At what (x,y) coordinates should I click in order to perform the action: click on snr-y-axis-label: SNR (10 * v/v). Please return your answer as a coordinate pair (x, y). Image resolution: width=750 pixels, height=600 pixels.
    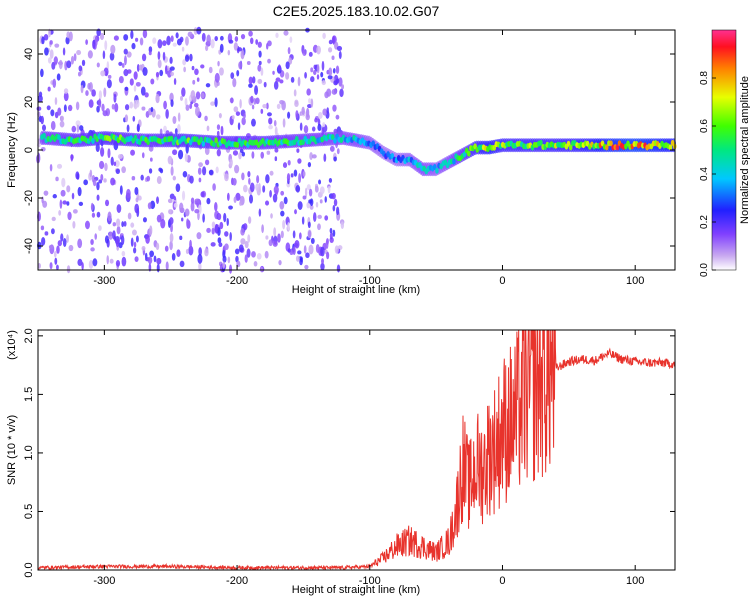
    Looking at the image, I should click on (12, 450).